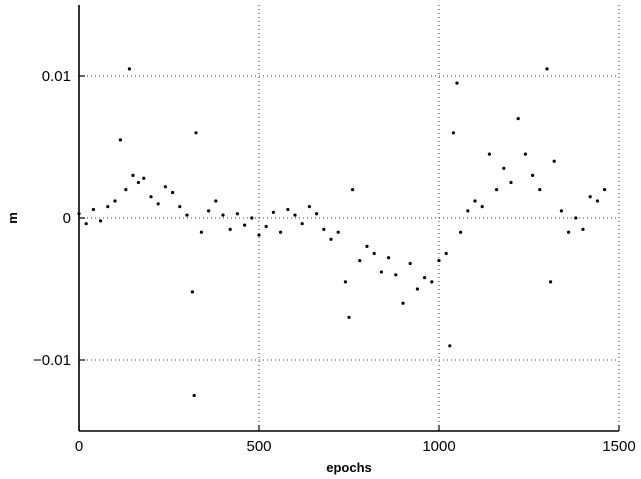 This screenshot has width=641, height=479. Describe the element at coordinates (438, 446) in the screenshot. I see `x-tick-label: 1000` at that location.